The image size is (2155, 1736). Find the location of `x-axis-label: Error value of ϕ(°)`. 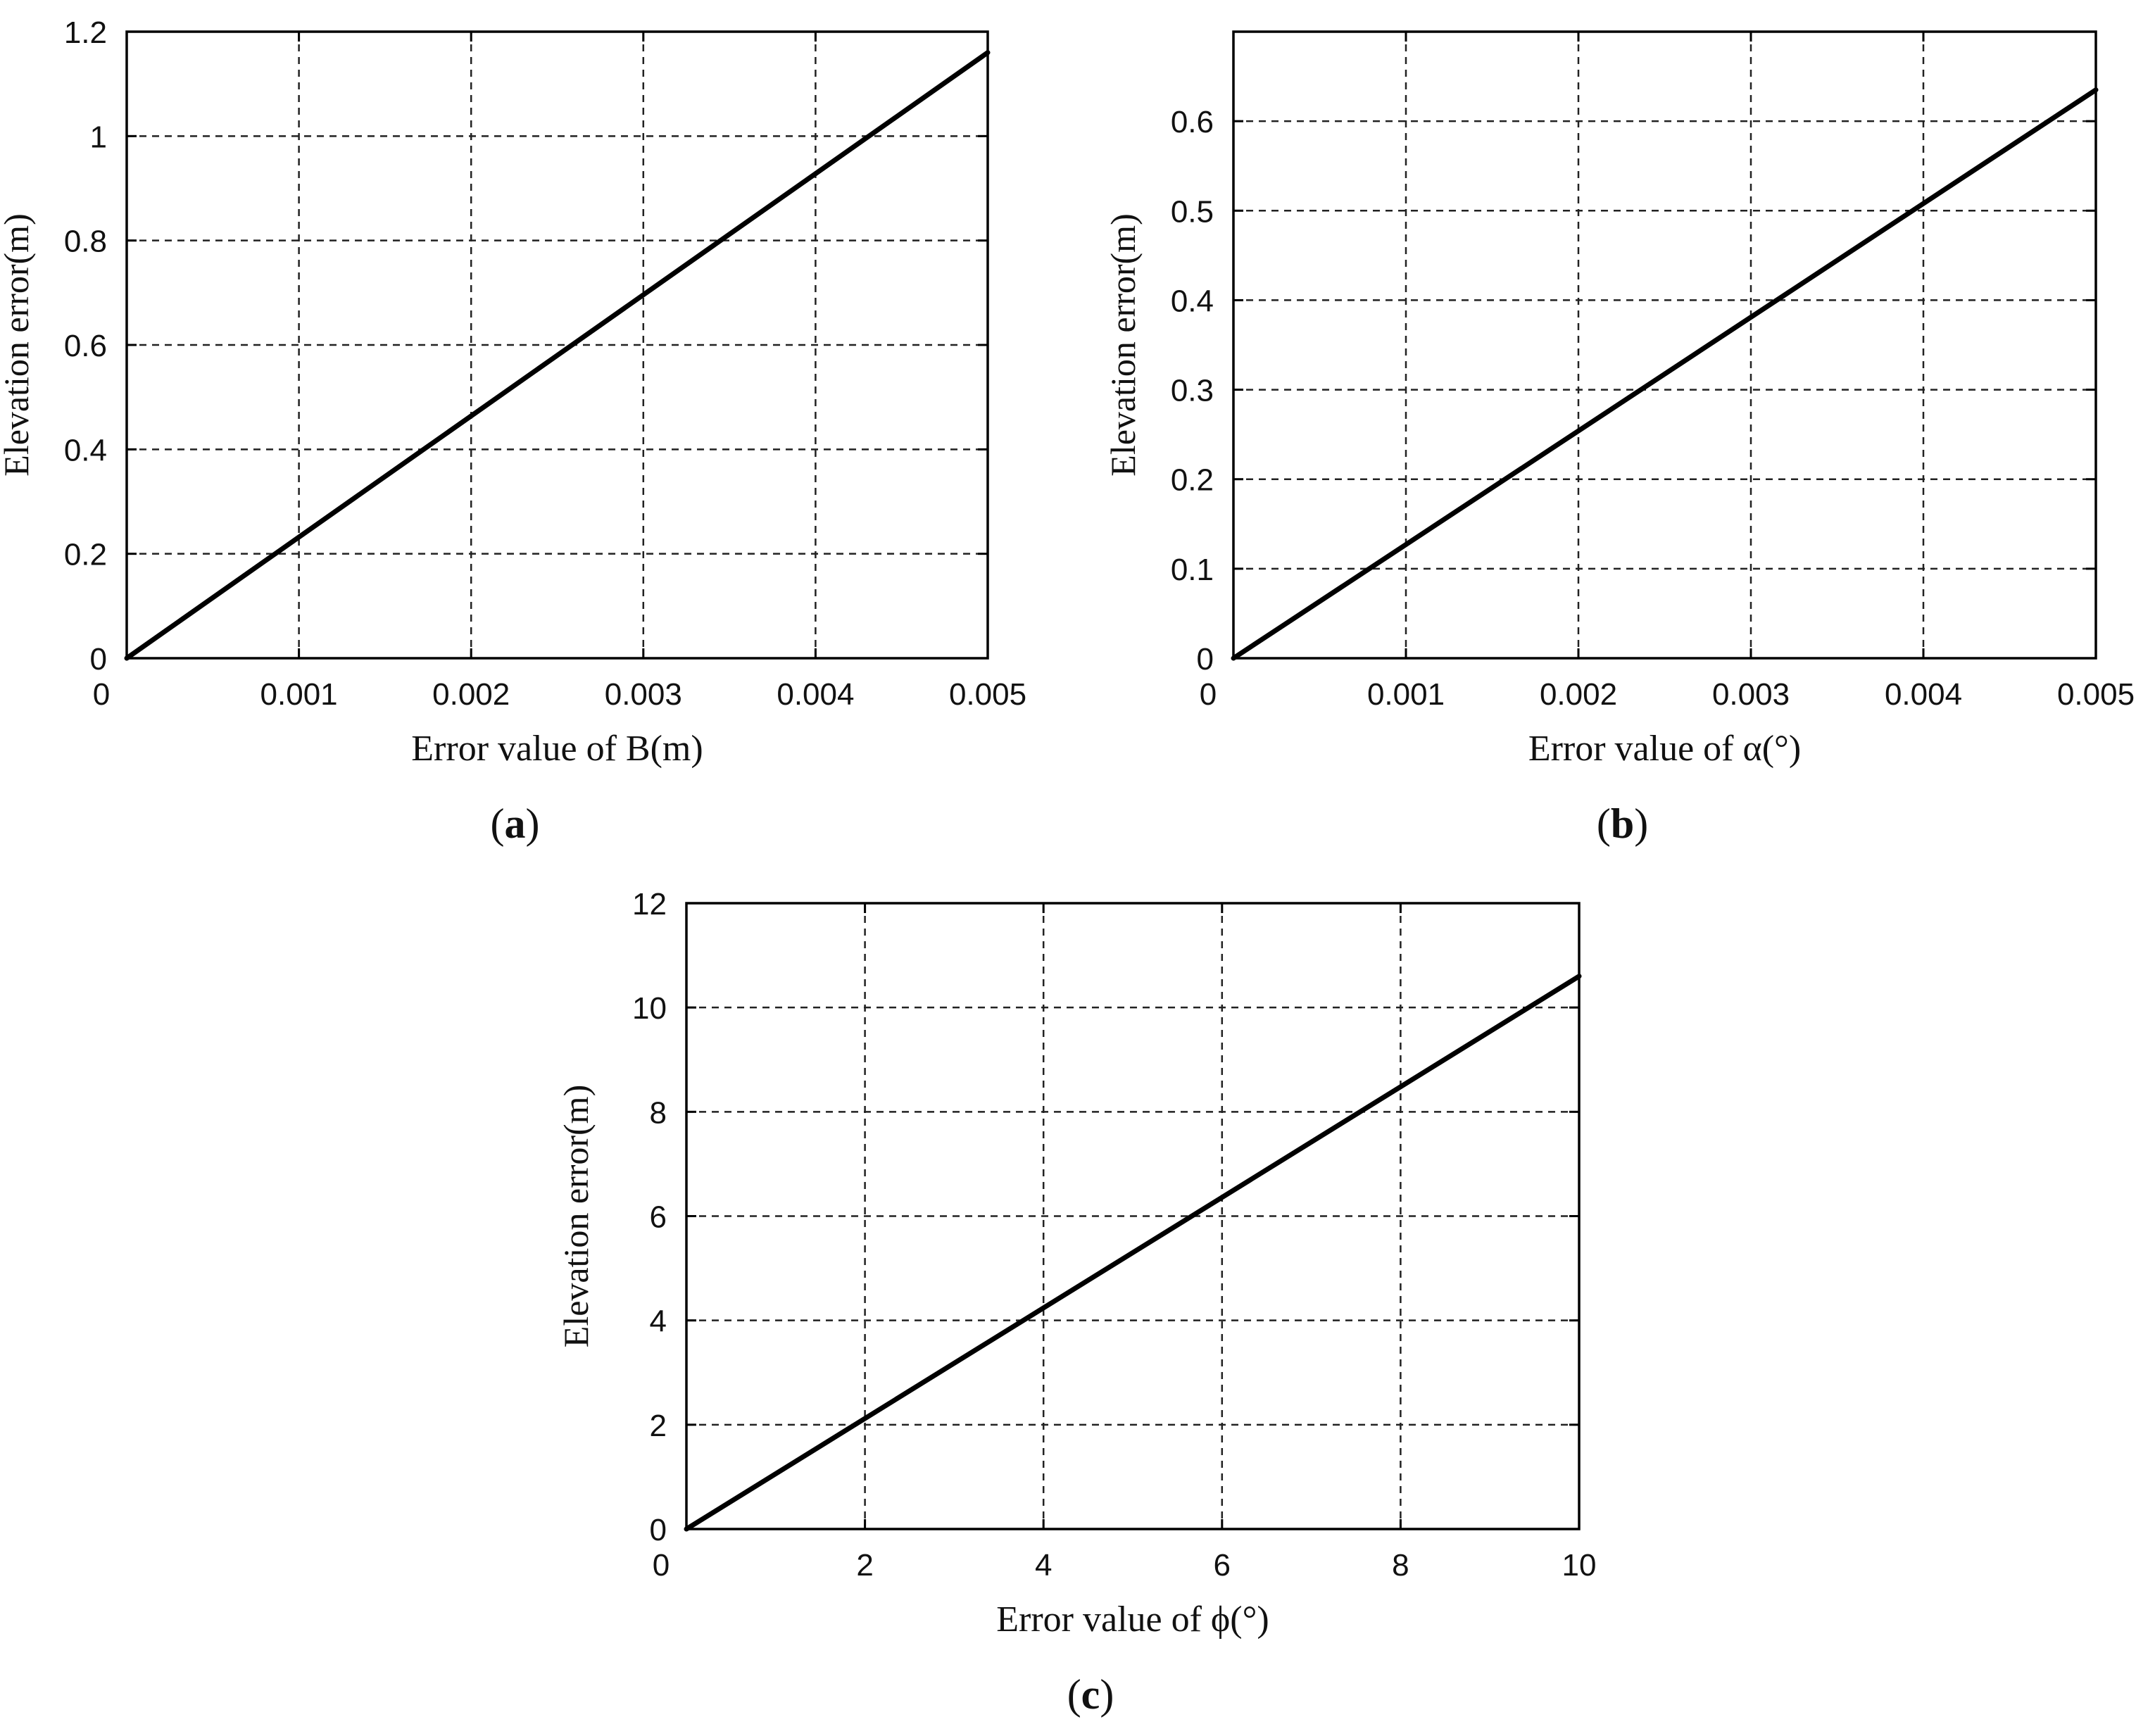

x-axis-label: Error value of ϕ(°) is located at coordinates (1132, 1619).